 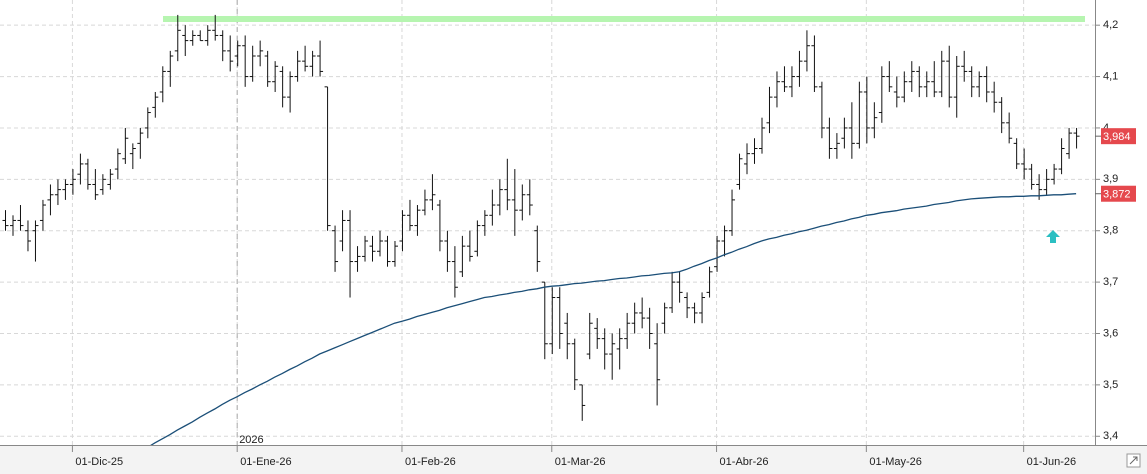 I want to click on y-tick-label: 3,5, so click(x=1110, y=385).